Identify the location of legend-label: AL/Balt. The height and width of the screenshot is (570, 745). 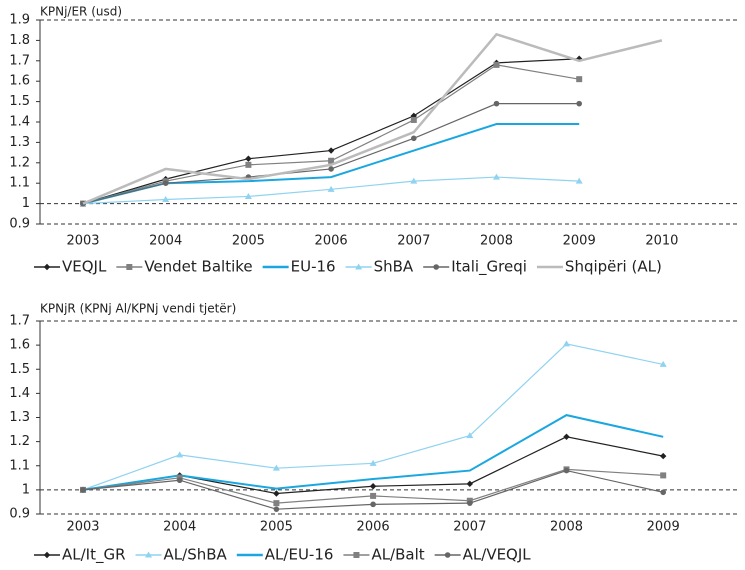
(397, 555).